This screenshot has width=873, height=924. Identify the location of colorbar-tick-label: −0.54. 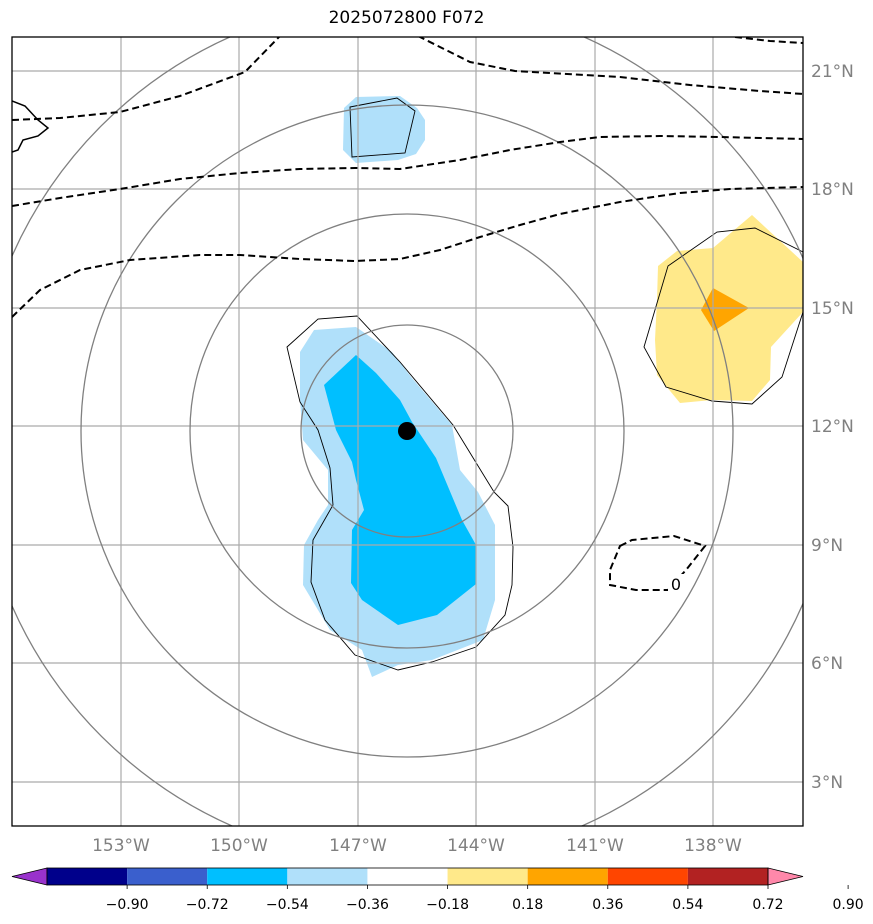
(287, 905).